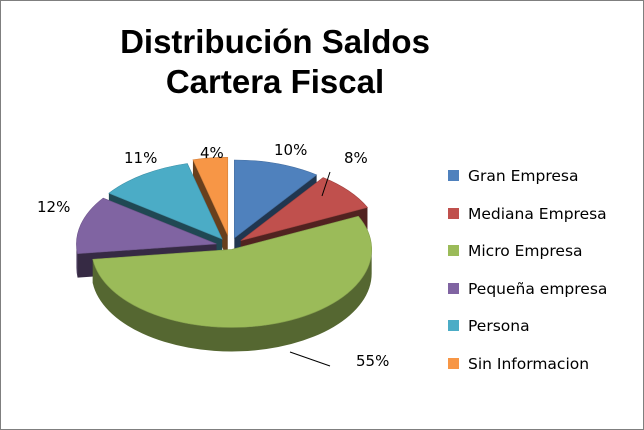 This screenshot has height=430, width=644. What do you see at coordinates (326, 184) in the screenshot?
I see `leader-line-mediana-empresa` at bounding box center [326, 184].